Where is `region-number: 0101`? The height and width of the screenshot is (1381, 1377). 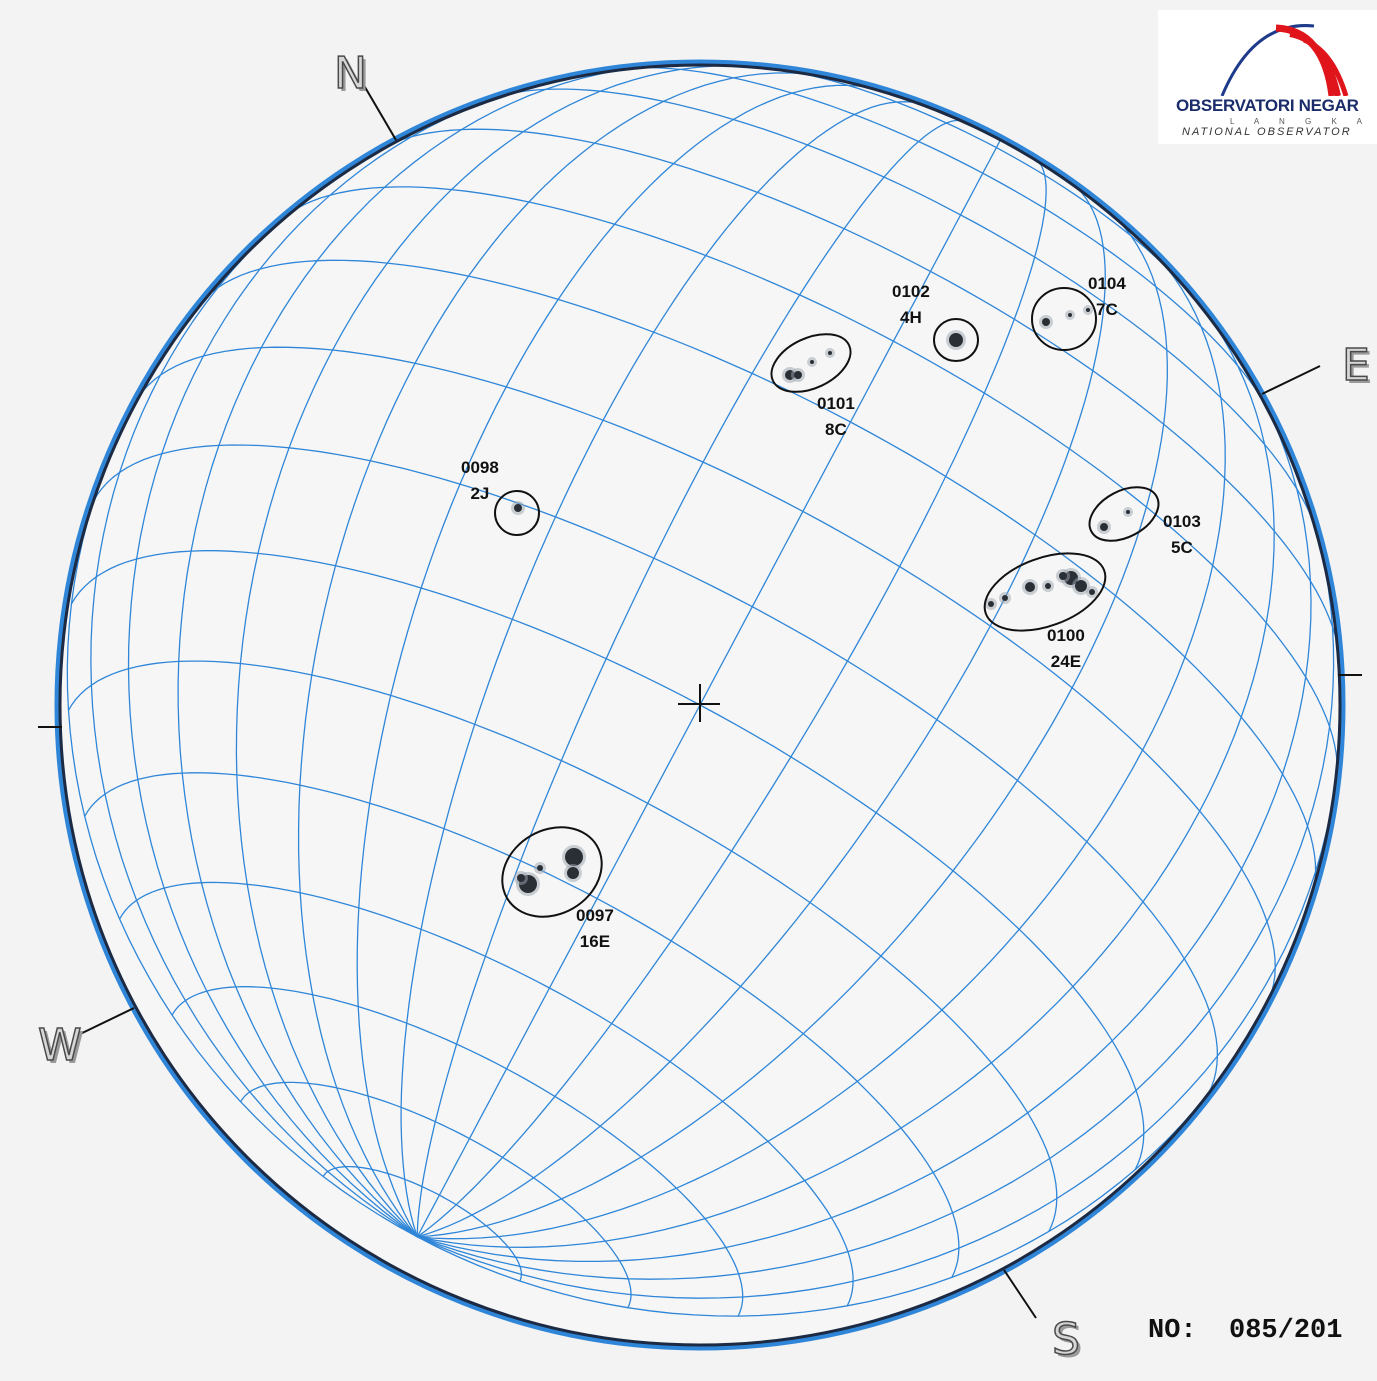 region-number: 0101 is located at coordinates (836, 403).